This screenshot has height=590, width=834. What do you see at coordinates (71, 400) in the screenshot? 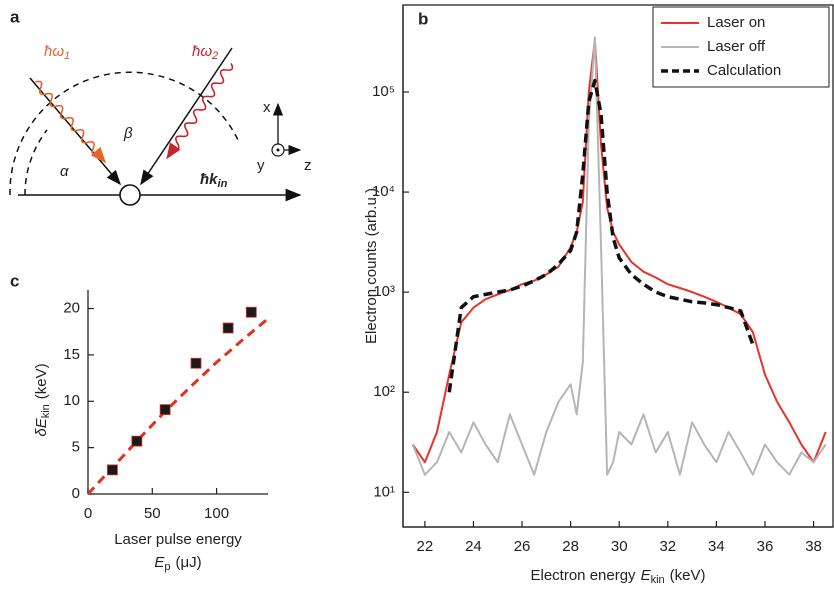
I see `y-tick-label: 10` at bounding box center [71, 400].